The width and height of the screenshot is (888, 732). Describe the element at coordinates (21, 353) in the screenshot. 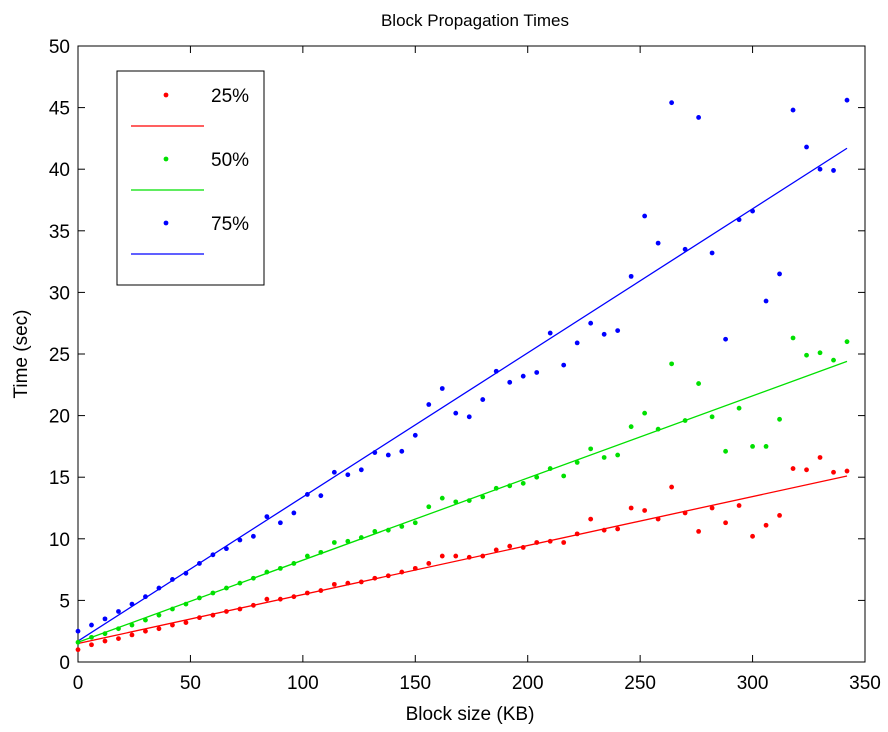

I see `y-axis-label: Time (sec)` at that location.